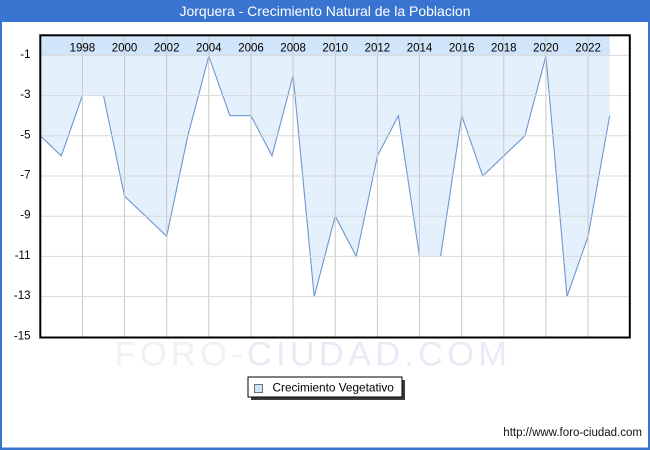 Image resolution: width=650 pixels, height=450 pixels. What do you see at coordinates (420, 49) in the screenshot?
I see `svg-text: 2014` at bounding box center [420, 49].